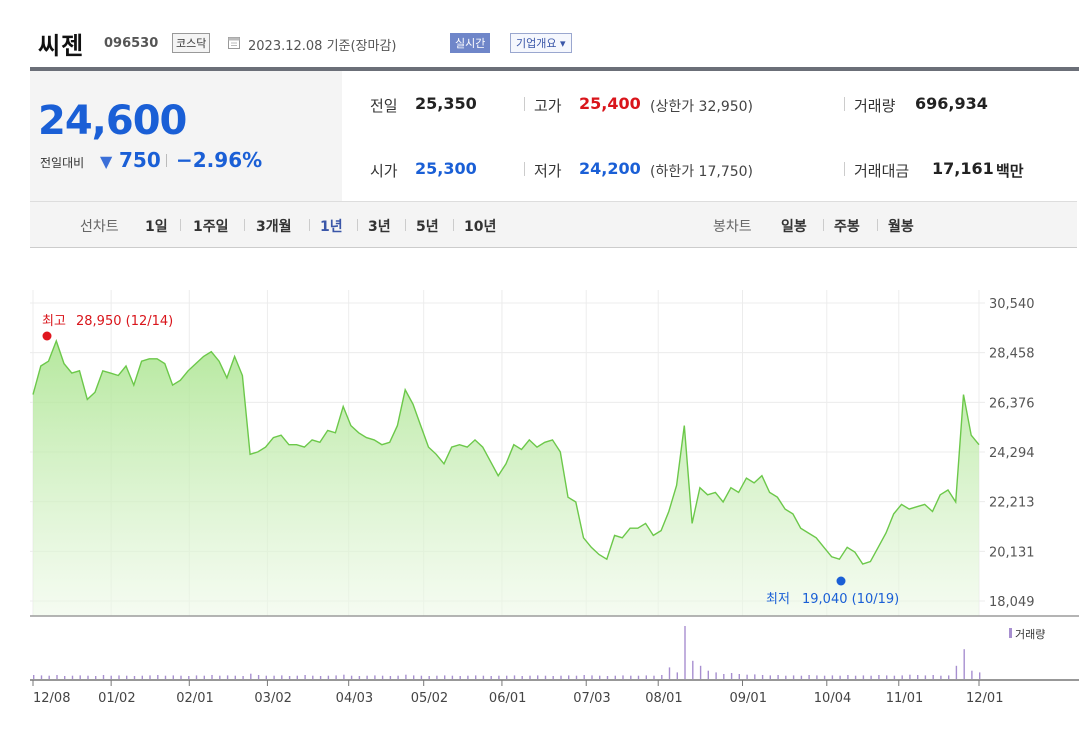  Describe the element at coordinates (548, 106) in the screenshot. I see `high-label: 고가` at that location.